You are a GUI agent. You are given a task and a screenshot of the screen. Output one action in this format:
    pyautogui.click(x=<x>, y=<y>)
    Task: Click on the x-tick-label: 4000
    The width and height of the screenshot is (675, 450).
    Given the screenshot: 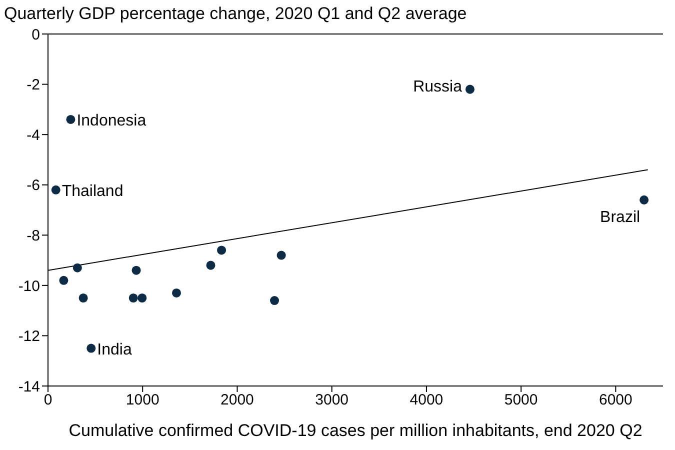 What is the action you would take?
    pyautogui.click(x=427, y=400)
    